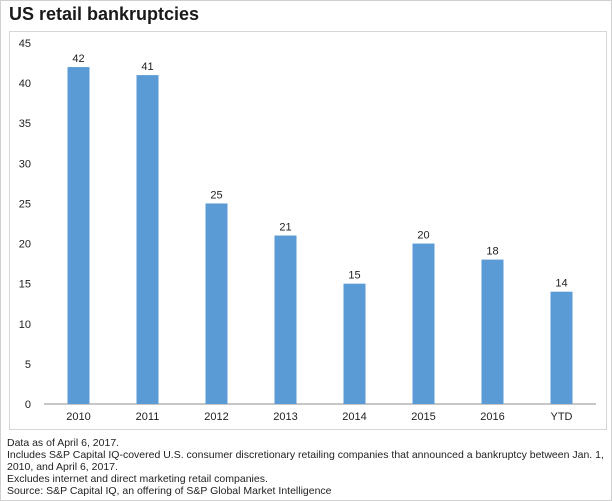 Image resolution: width=612 pixels, height=501 pixels. Describe the element at coordinates (78, 59) in the screenshot. I see `data-label: 42` at that location.